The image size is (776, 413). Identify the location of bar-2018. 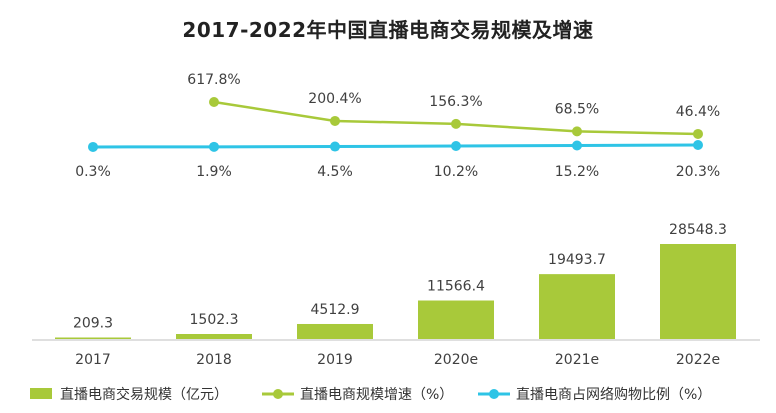
(214, 336).